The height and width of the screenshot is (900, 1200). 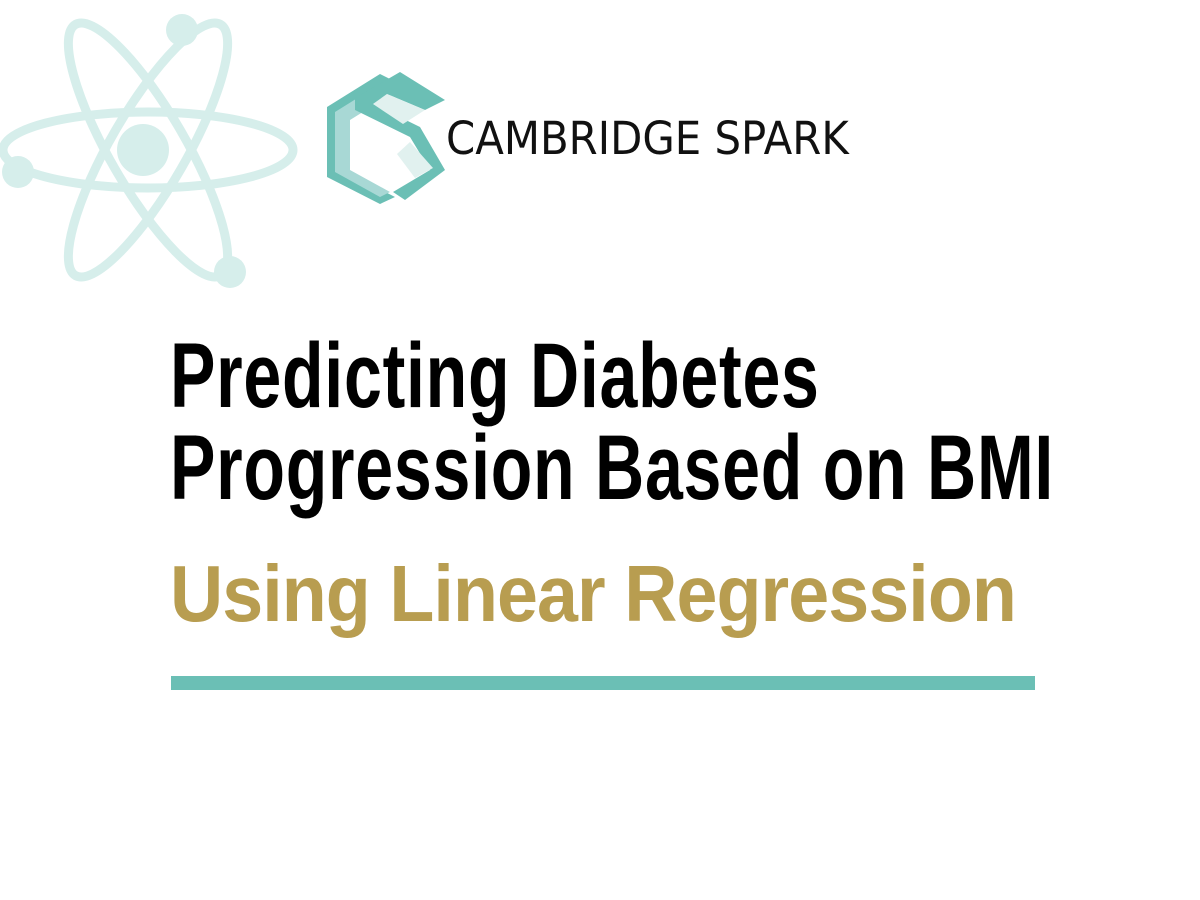 I want to click on title-line-1: Predicting Diabetes, so click(x=495, y=376).